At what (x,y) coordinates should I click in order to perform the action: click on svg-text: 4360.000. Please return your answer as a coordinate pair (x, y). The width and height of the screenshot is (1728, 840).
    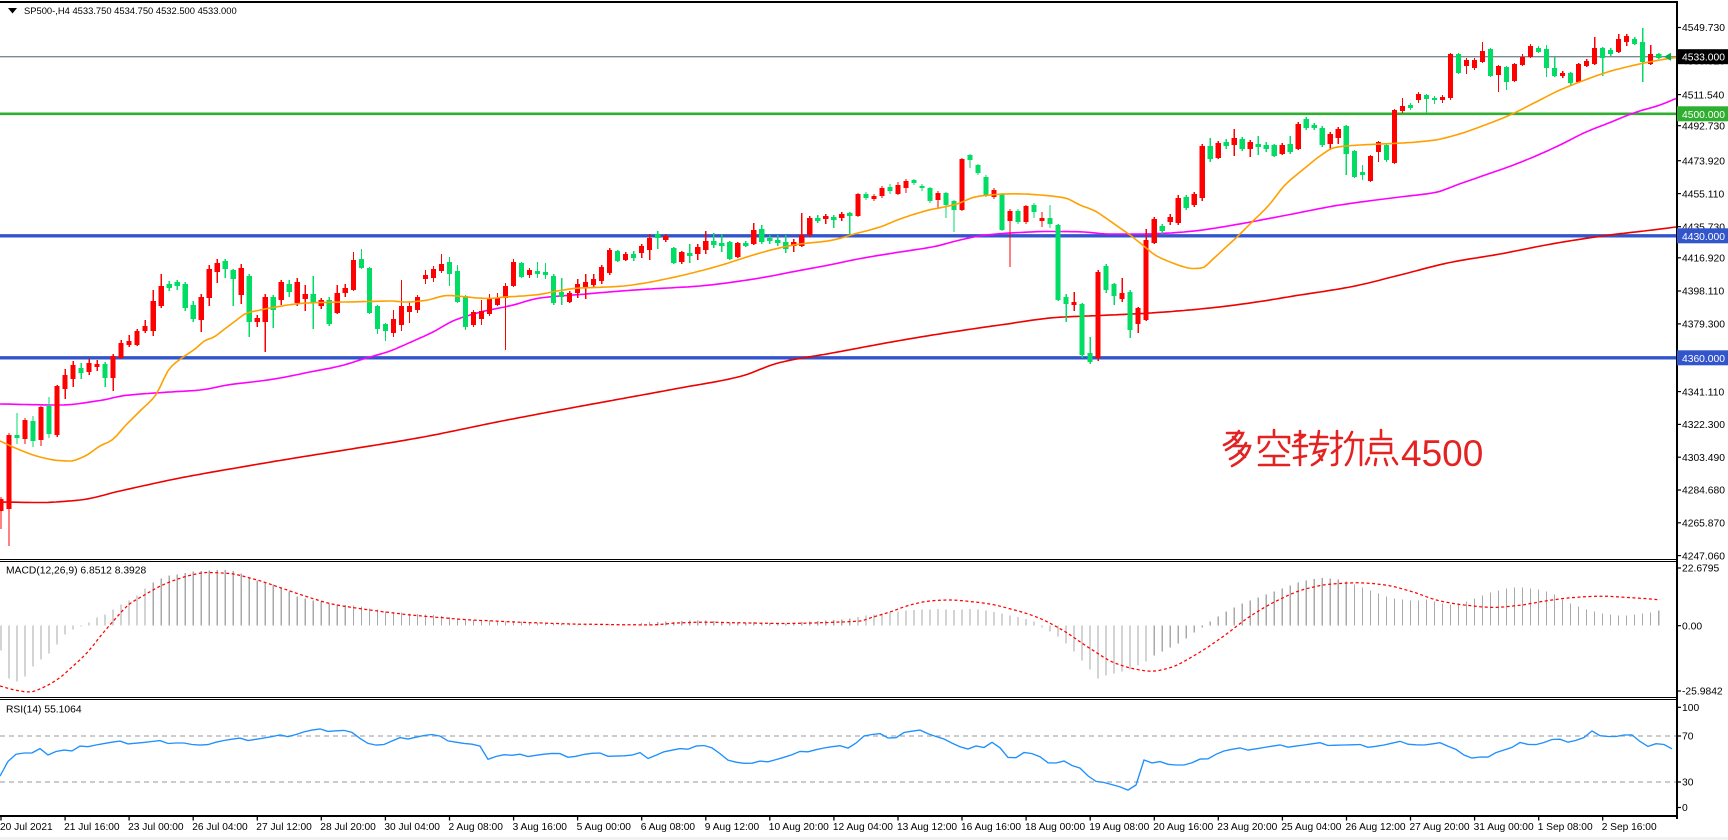
    Looking at the image, I should click on (1703, 359).